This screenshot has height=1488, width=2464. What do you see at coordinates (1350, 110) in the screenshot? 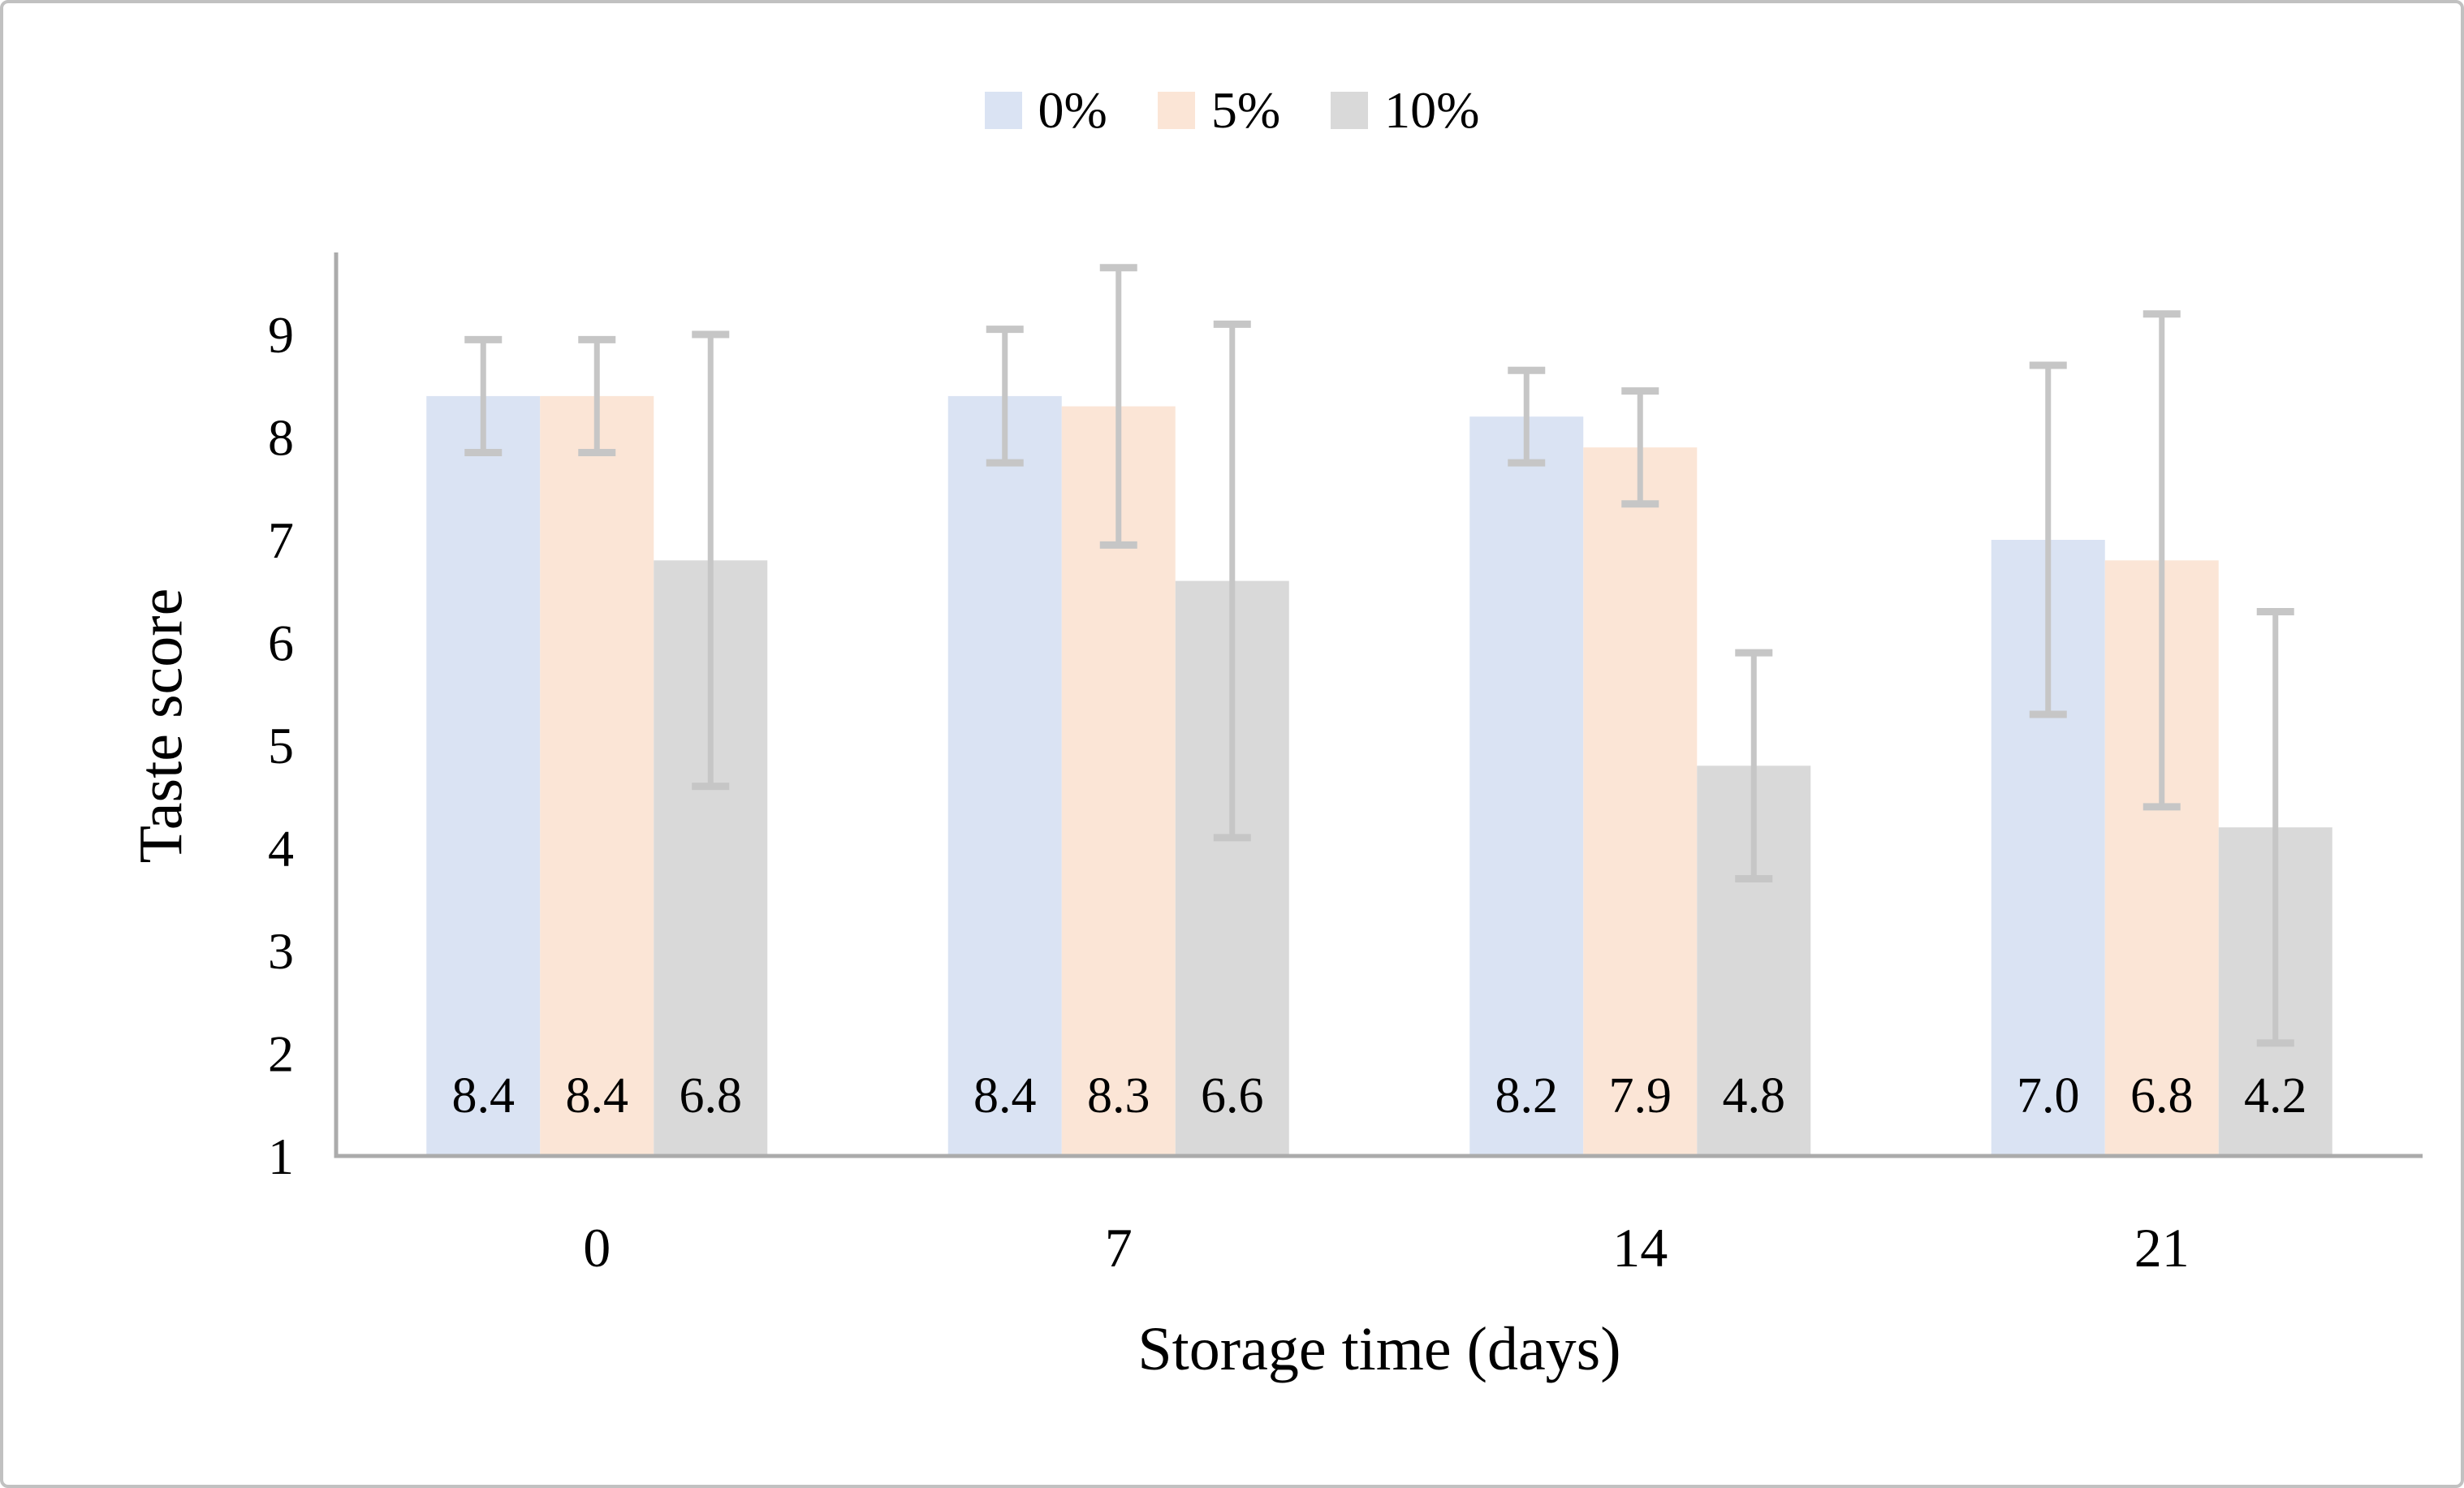
I see `legend-swatch-10%` at bounding box center [1350, 110].